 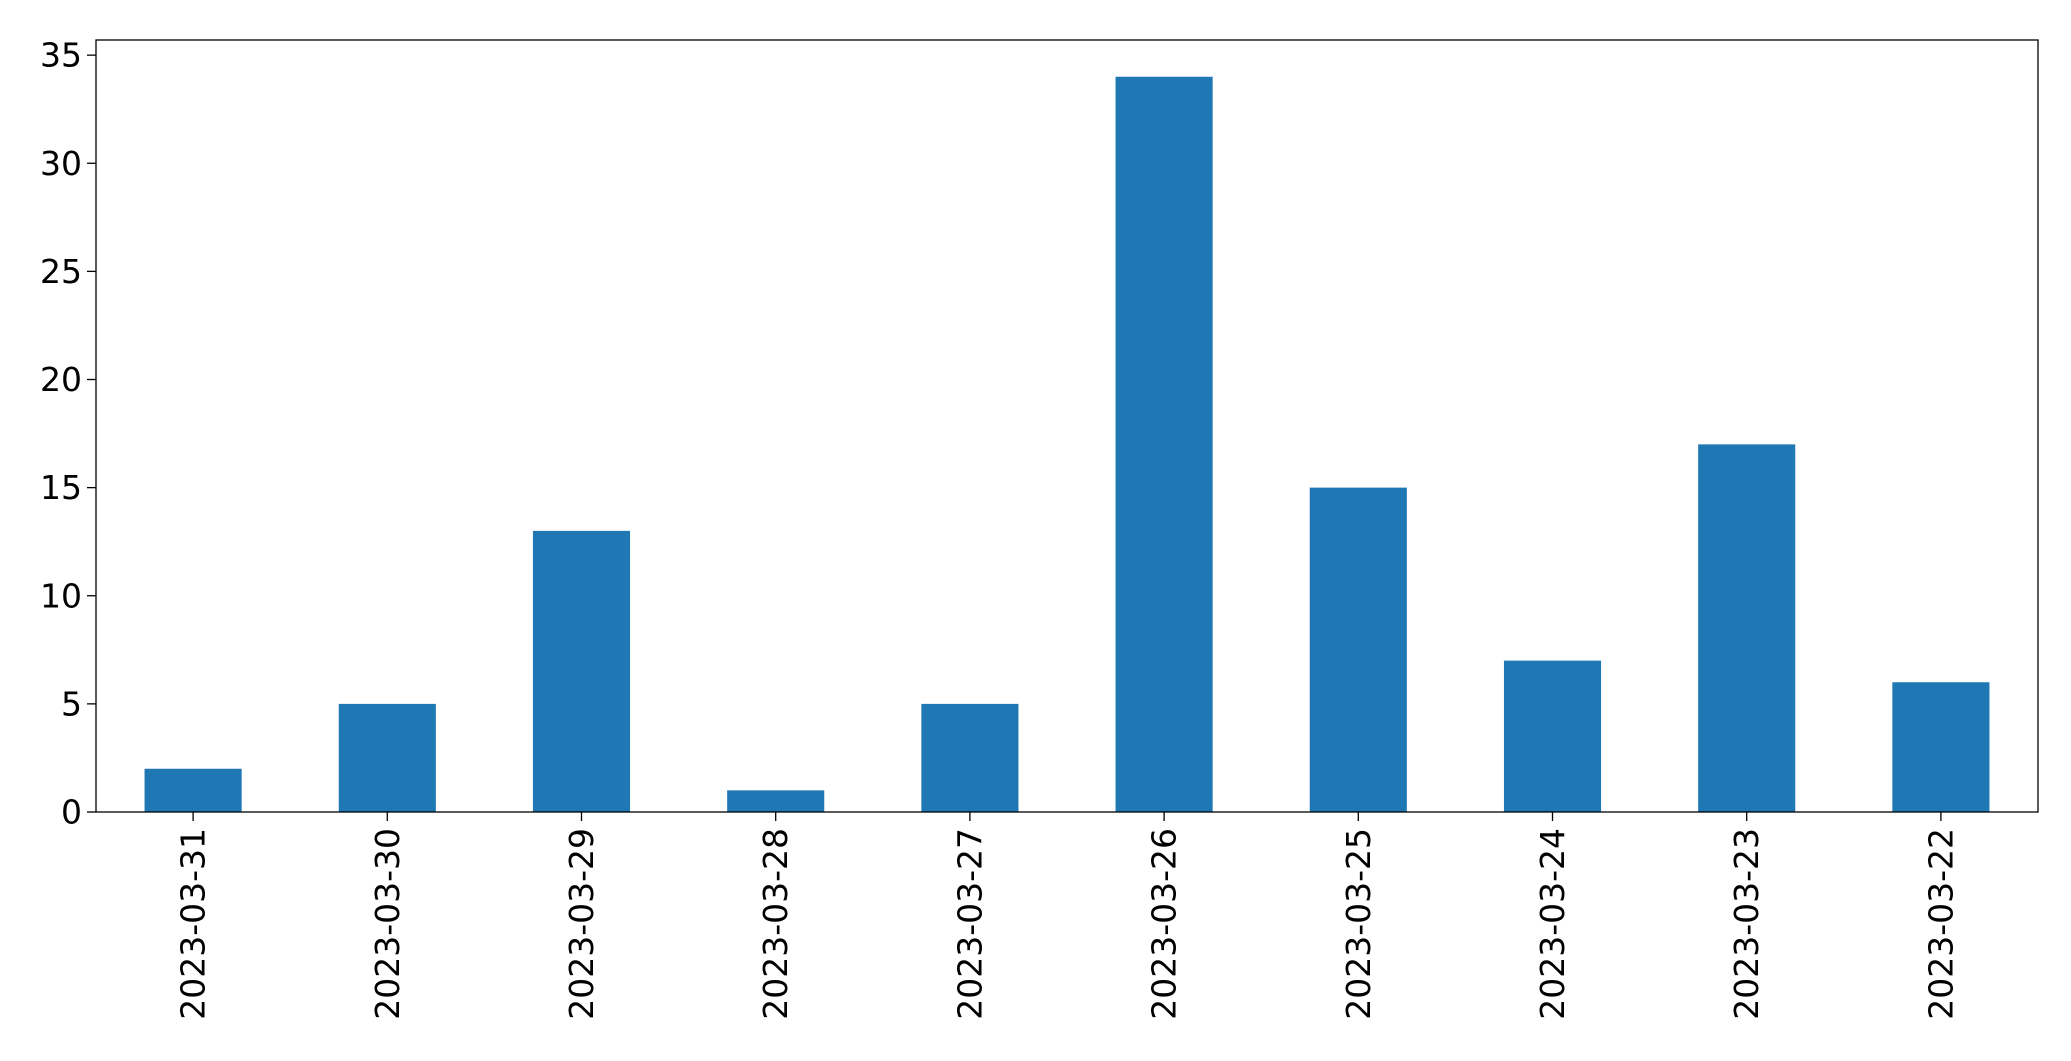 I want to click on y-tick-label: 30, so click(x=61, y=163).